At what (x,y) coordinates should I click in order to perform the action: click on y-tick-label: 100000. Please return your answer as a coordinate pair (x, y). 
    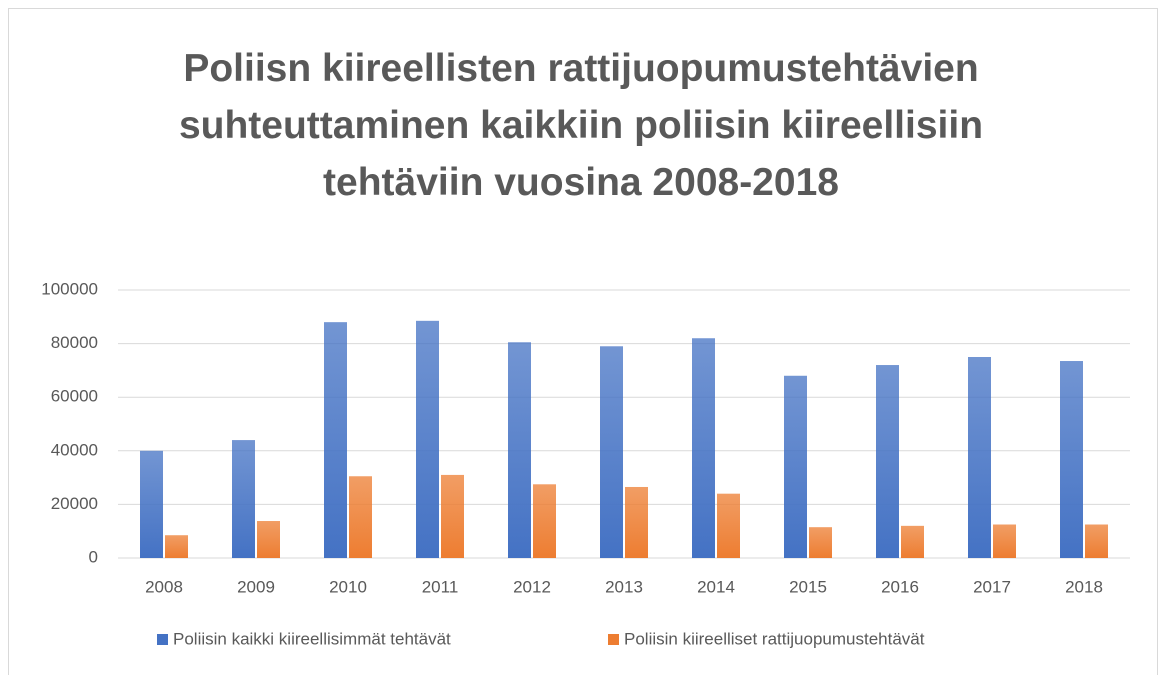
    Looking at the image, I should click on (69, 288).